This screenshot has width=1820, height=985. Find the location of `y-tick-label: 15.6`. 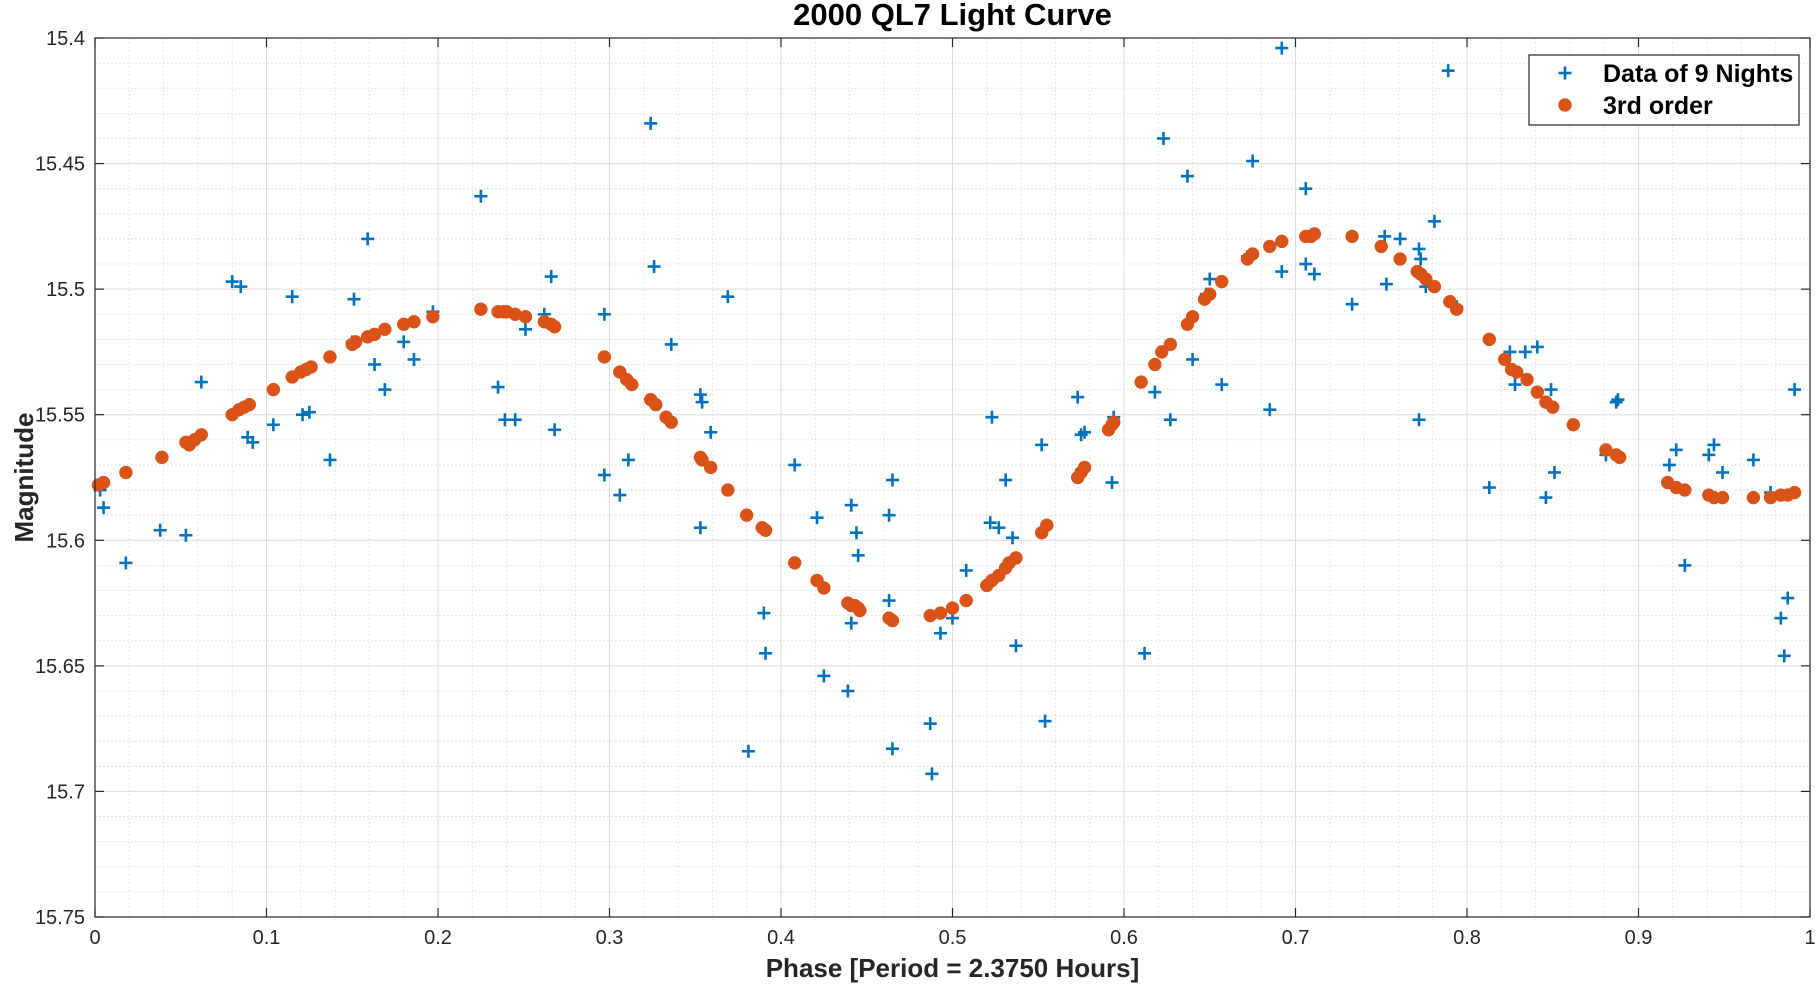

y-tick-label: 15.6 is located at coordinates (65, 541).